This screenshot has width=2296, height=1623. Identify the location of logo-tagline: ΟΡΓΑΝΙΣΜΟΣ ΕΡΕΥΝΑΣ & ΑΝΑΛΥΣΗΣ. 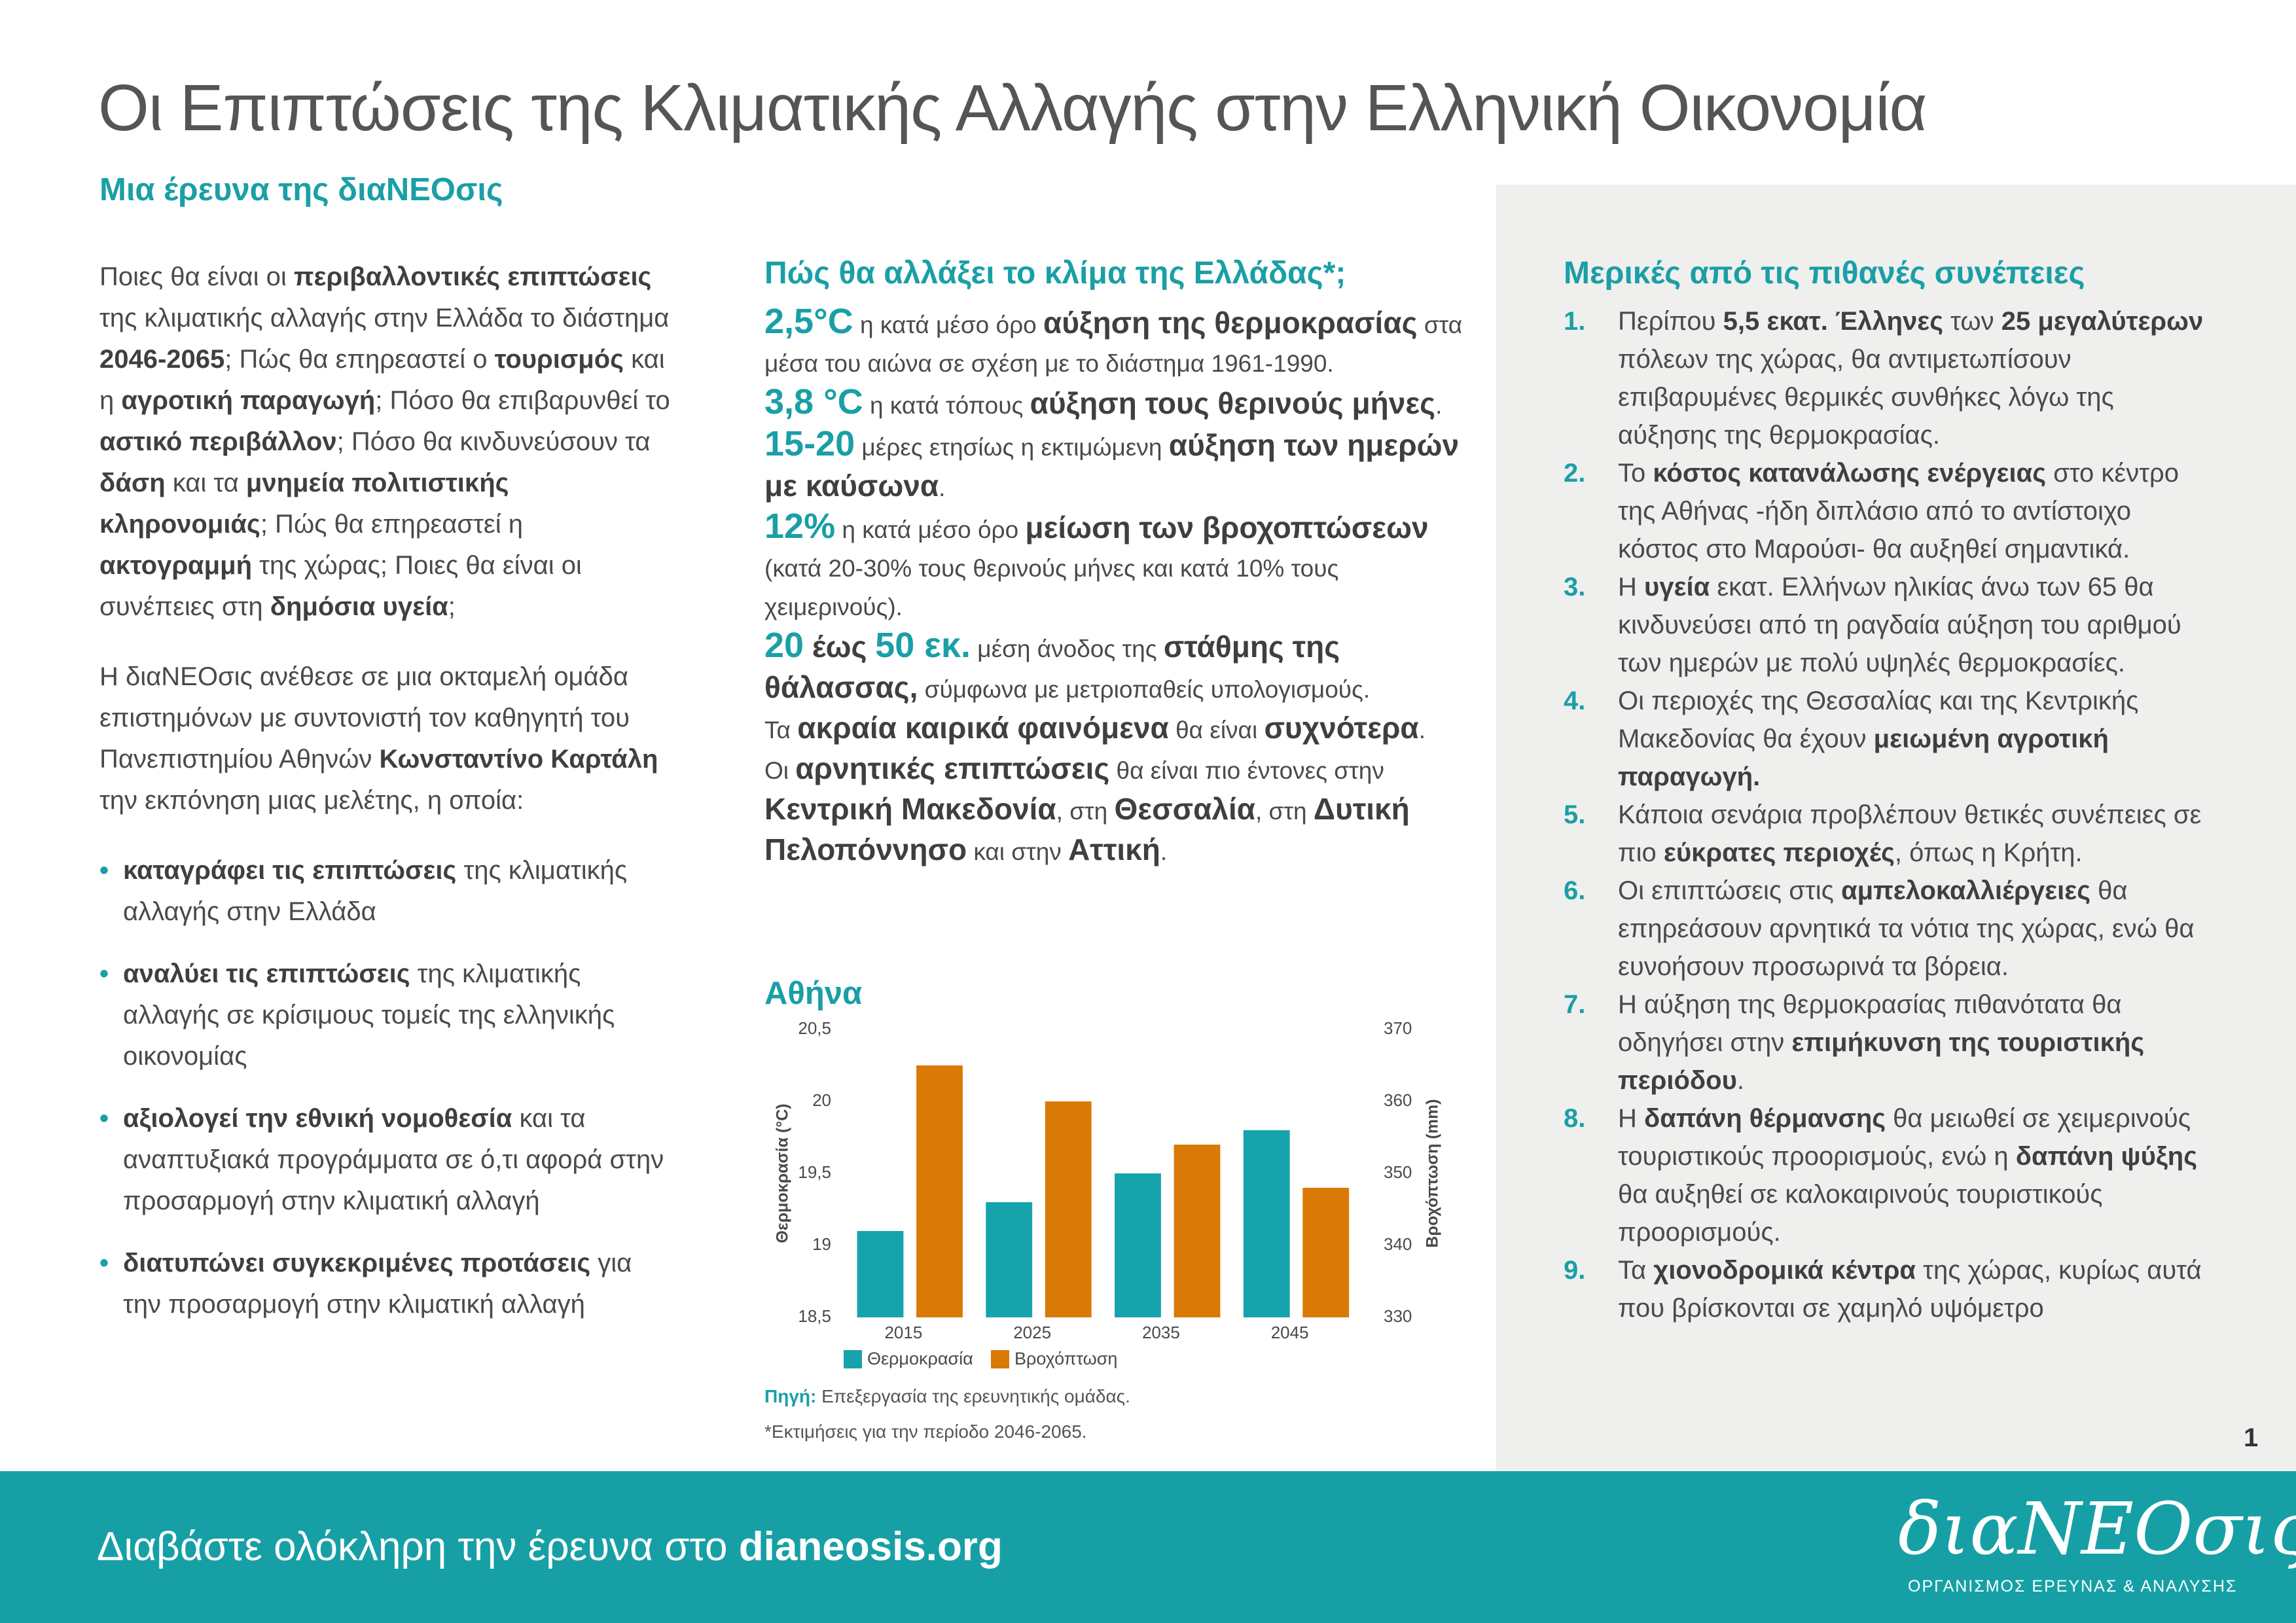
(2073, 1587).